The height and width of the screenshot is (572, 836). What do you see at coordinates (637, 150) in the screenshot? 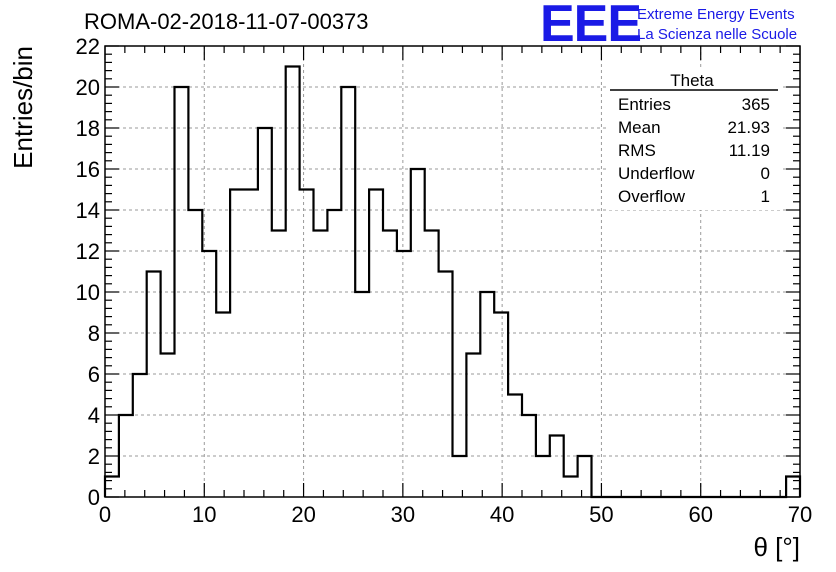
I see `stats-label: RMS` at bounding box center [637, 150].